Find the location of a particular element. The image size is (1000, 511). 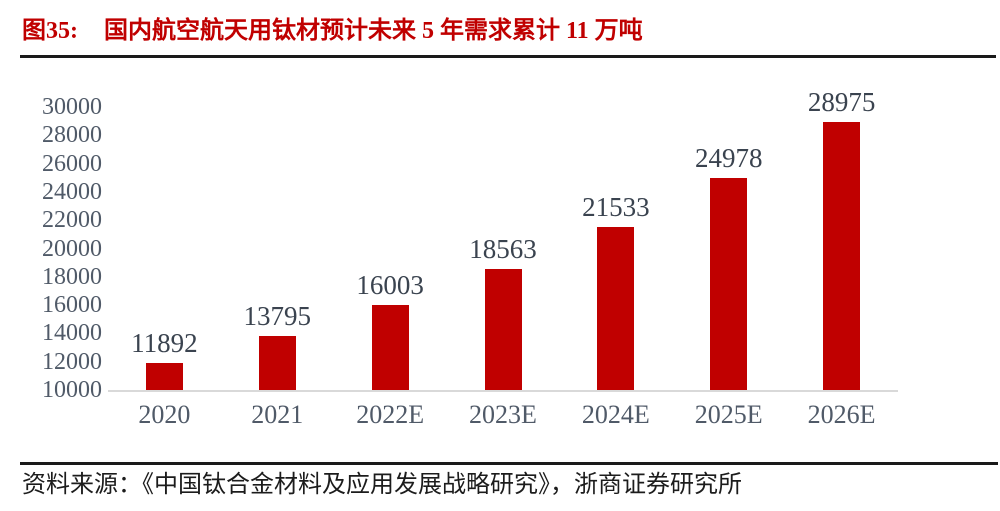

x-axis-category-label: 2023E is located at coordinates (503, 414).